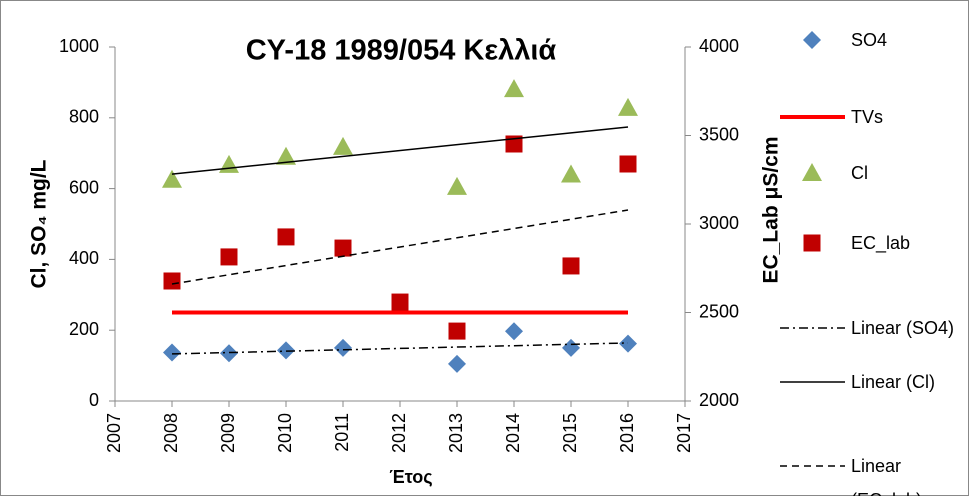 This screenshot has height=496, width=969. Describe the element at coordinates (456, 433) in the screenshot. I see `x-tick-label: 2013` at that location.